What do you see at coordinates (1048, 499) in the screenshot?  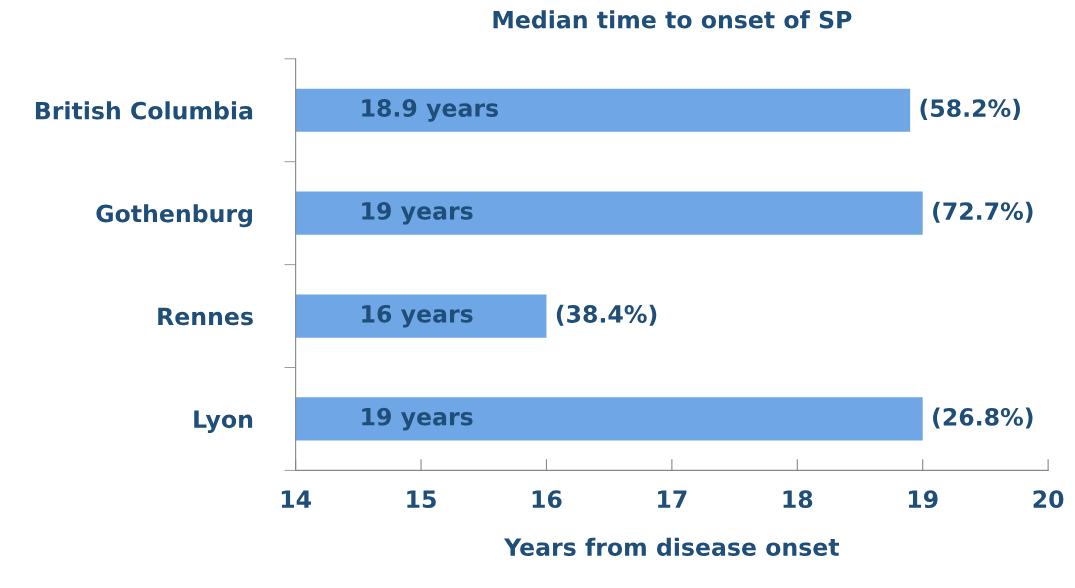 I see `x-tick-label: 20` at bounding box center [1048, 499].